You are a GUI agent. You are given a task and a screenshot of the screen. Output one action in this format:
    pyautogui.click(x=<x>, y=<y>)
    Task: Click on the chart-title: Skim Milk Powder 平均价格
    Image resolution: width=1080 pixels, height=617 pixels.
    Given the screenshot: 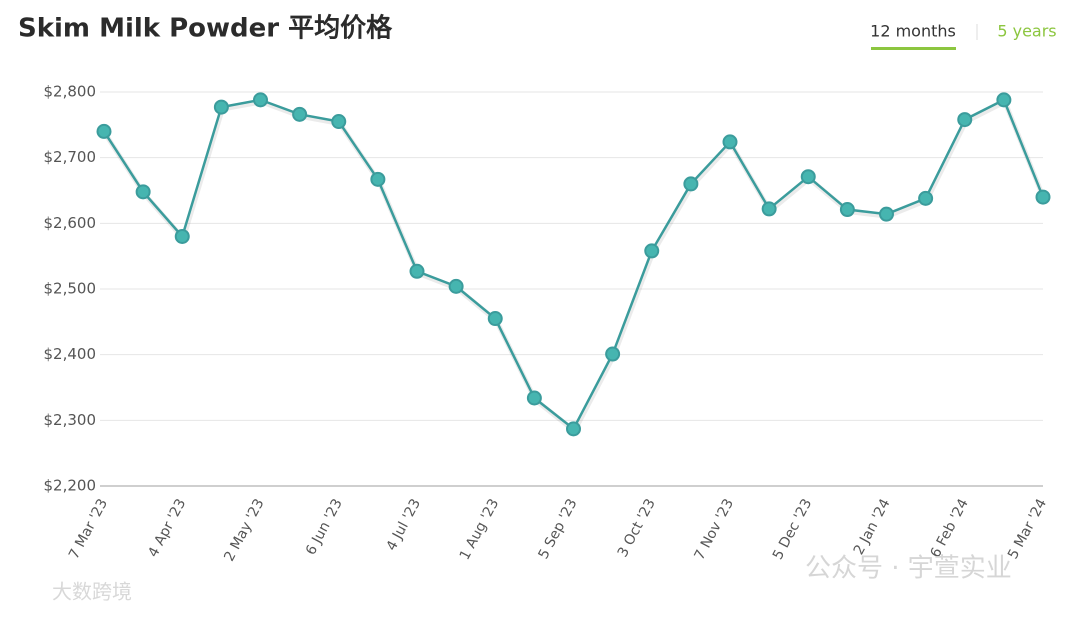 What is the action you would take?
    pyautogui.click(x=205, y=28)
    